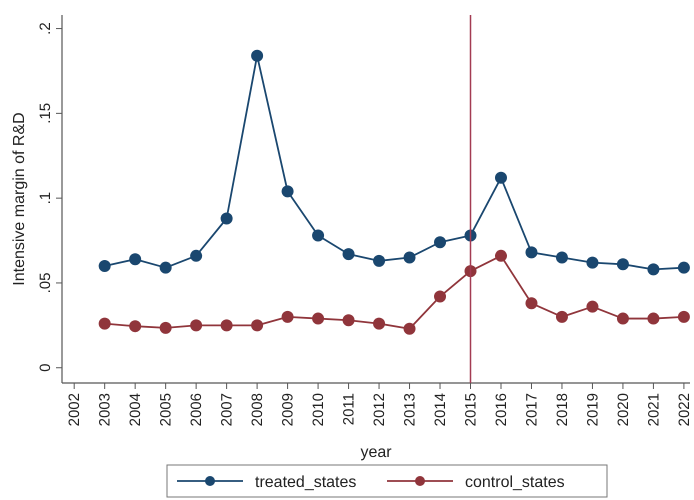  Describe the element at coordinates (45, 28) in the screenshot. I see `y-tick-label: .2` at that location.